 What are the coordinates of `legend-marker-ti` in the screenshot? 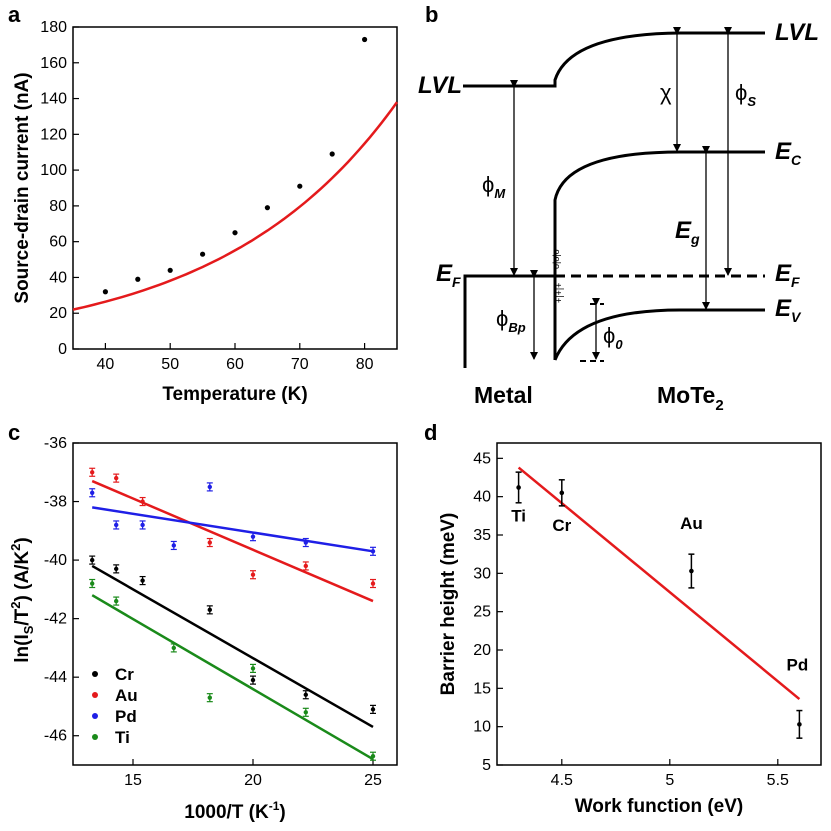 It's located at (95, 737).